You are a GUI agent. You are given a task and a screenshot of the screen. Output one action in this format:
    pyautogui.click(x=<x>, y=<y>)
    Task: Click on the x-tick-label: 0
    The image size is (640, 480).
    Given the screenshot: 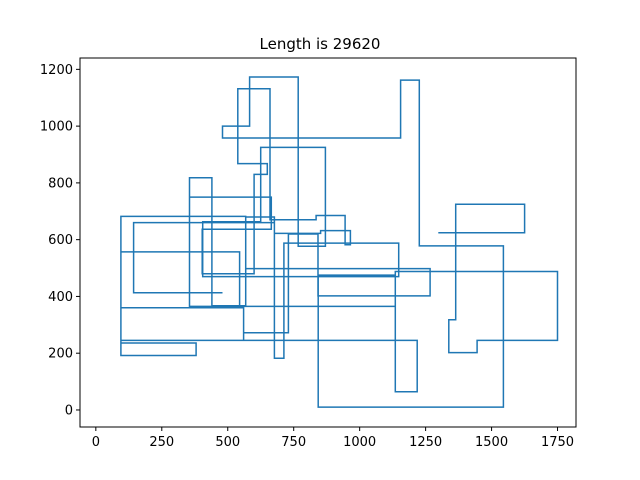 What is the action you would take?
    pyautogui.click(x=96, y=442)
    